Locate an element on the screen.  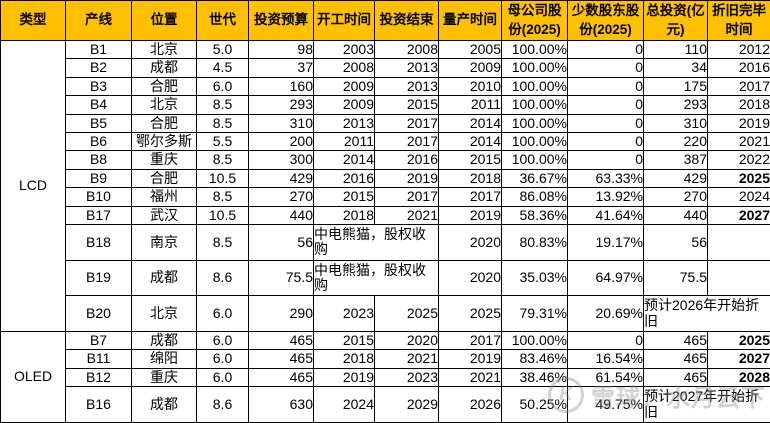
table-cell: 61.54% is located at coordinates (605, 377).